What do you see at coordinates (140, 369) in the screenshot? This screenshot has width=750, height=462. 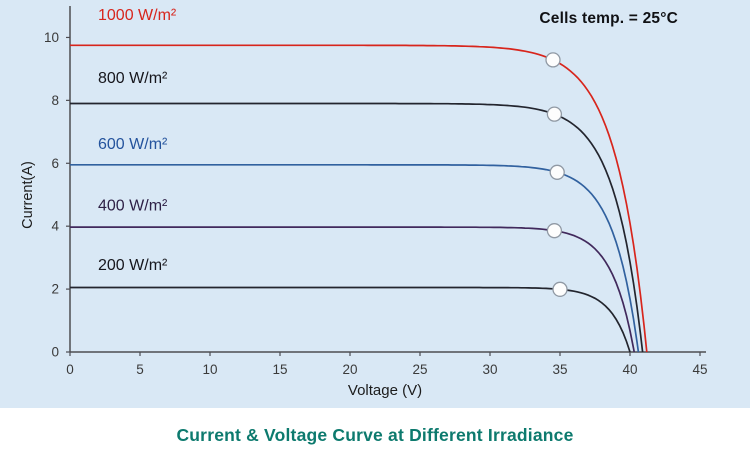 I see `x-tick-label: 5` at bounding box center [140, 369].